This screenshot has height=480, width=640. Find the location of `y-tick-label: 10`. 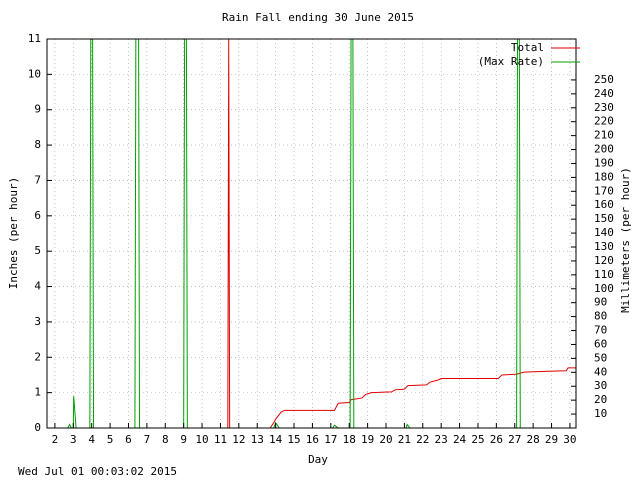

y-tick-label: 10 is located at coordinates (34, 73).